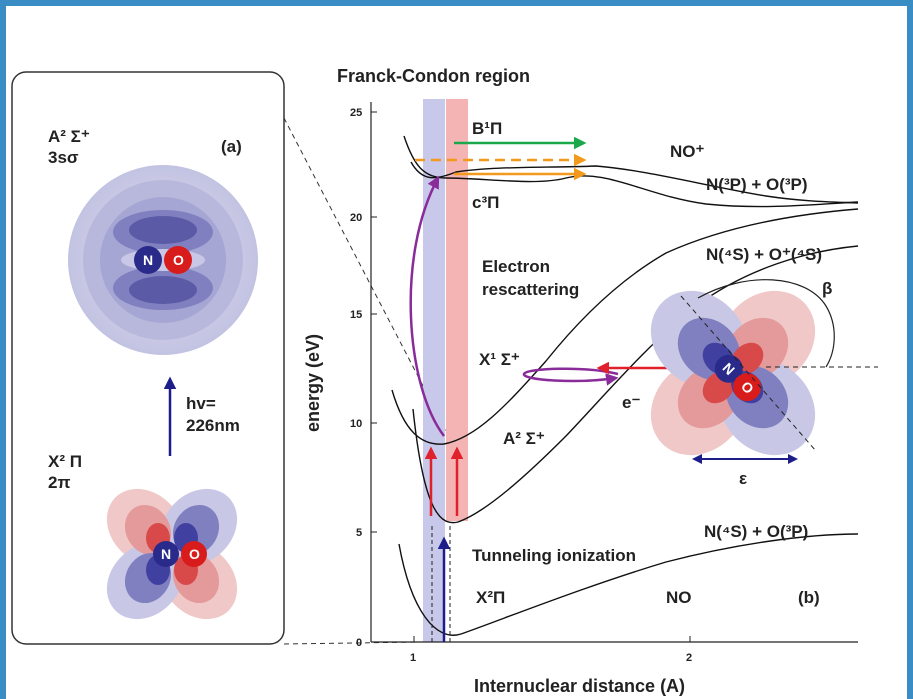 This screenshot has height=699, width=913. What do you see at coordinates (213, 425) in the screenshot?
I see `transition-wavelength: 226nm` at bounding box center [213, 425].